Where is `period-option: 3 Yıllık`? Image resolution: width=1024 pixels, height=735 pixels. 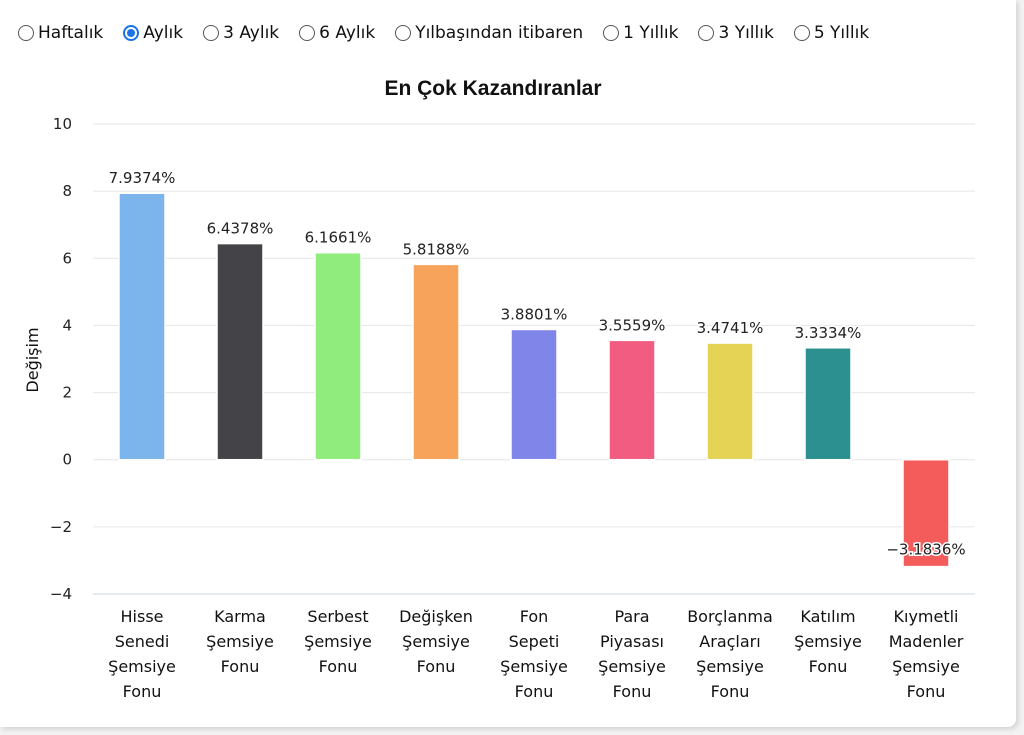
period-option: 3 Yıllık is located at coordinates (736, 33).